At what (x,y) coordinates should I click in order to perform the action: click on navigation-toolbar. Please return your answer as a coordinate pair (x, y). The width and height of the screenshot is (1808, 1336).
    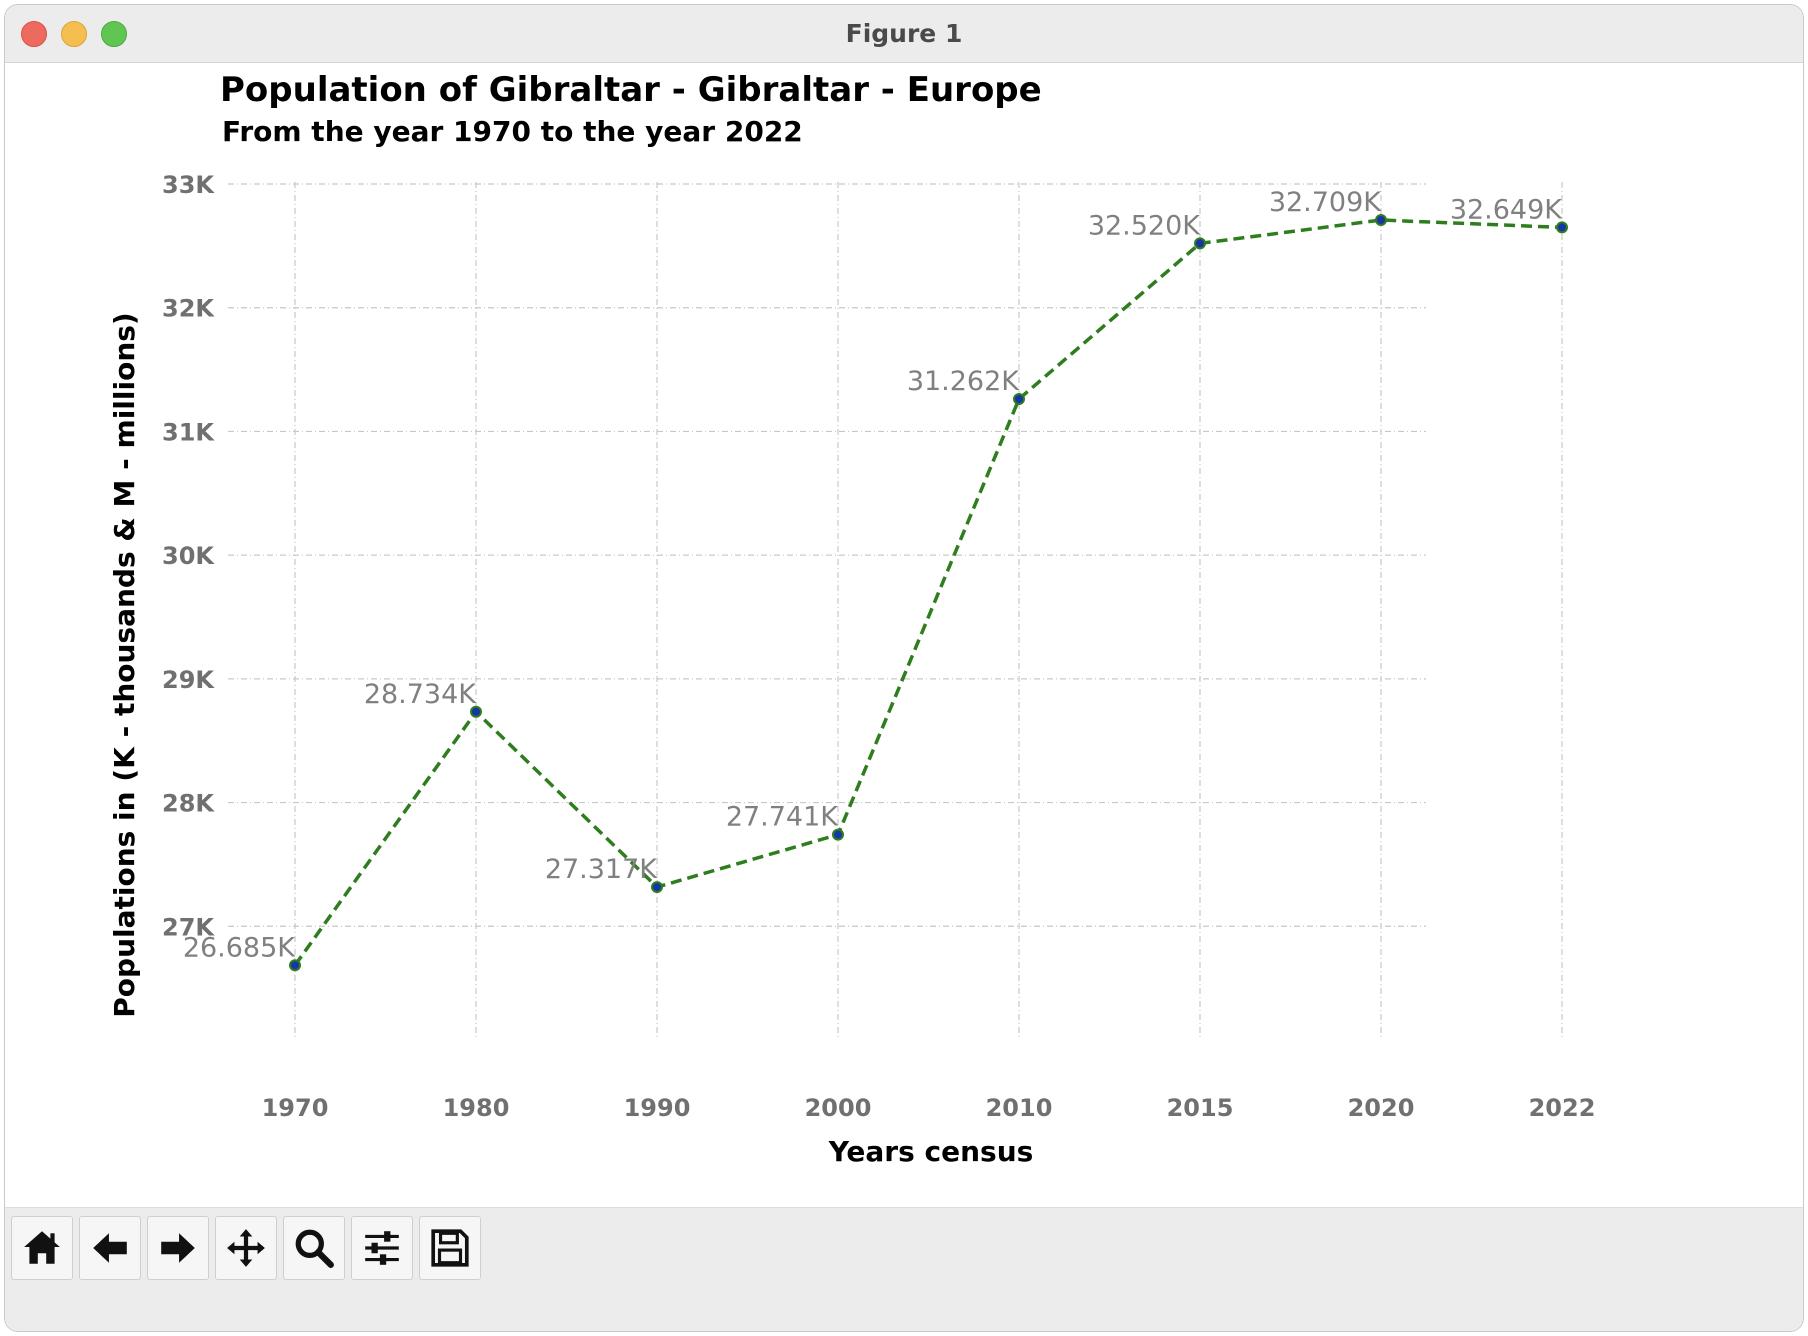
    Looking at the image, I should click on (904, 1269).